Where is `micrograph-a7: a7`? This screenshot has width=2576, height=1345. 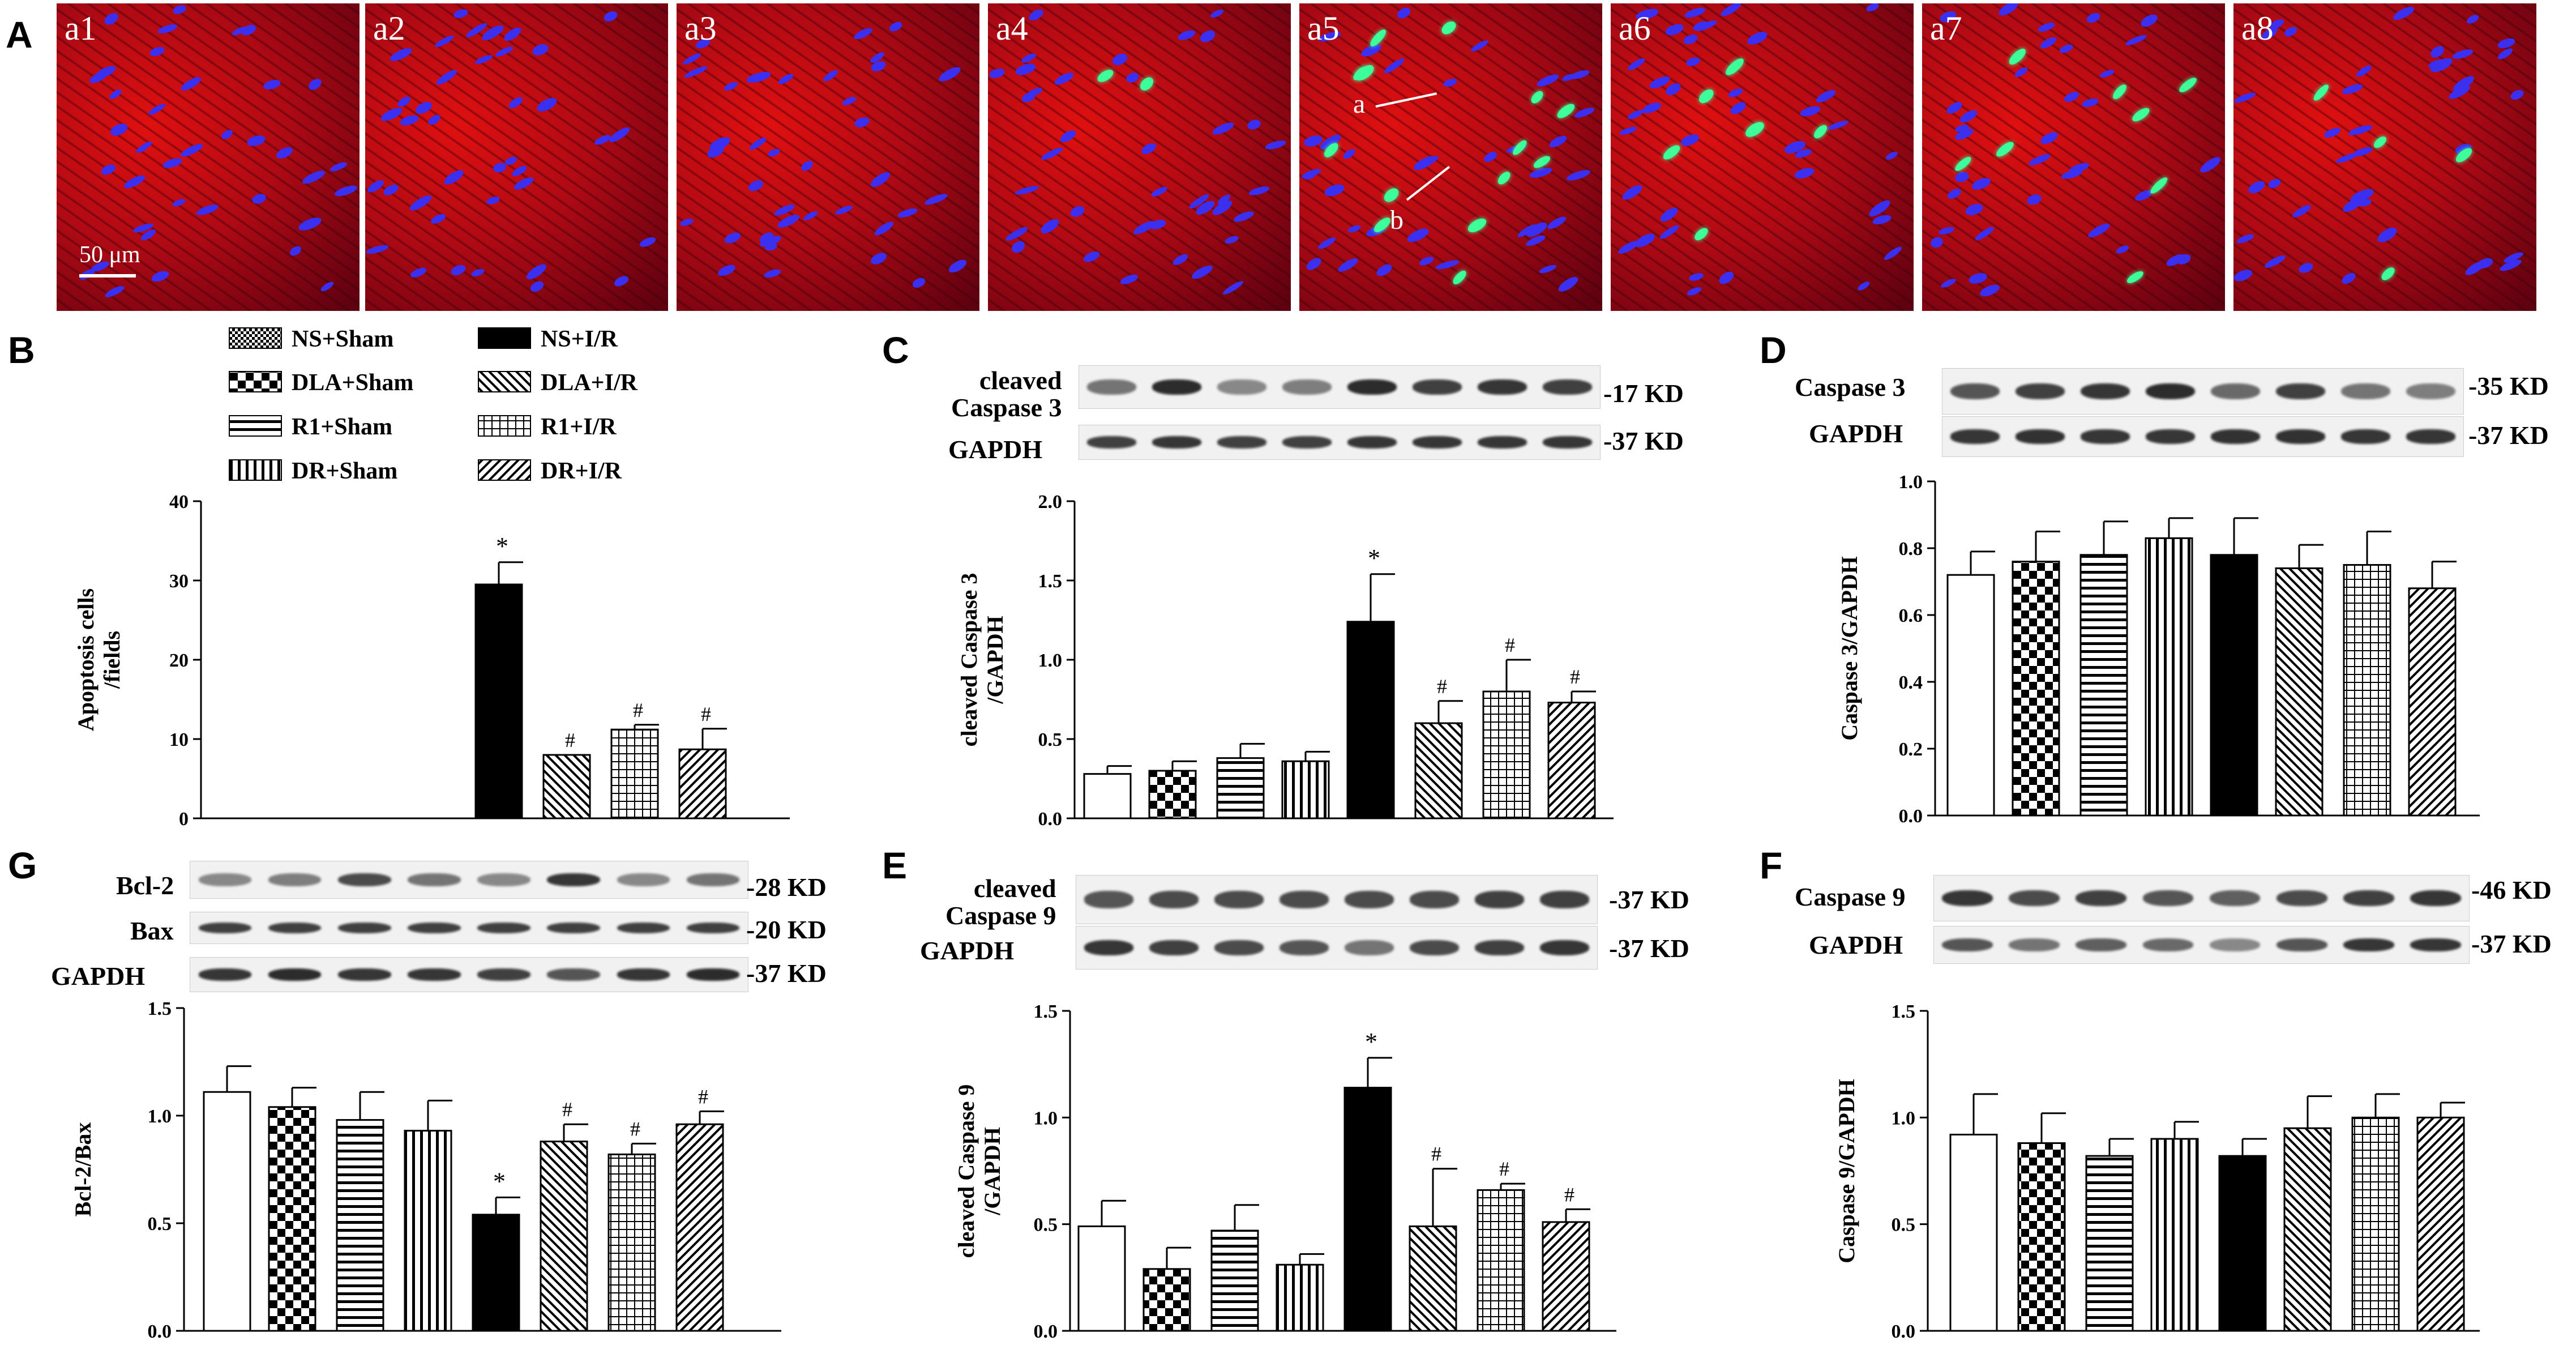
micrograph-a7: a7 is located at coordinates (2073, 157).